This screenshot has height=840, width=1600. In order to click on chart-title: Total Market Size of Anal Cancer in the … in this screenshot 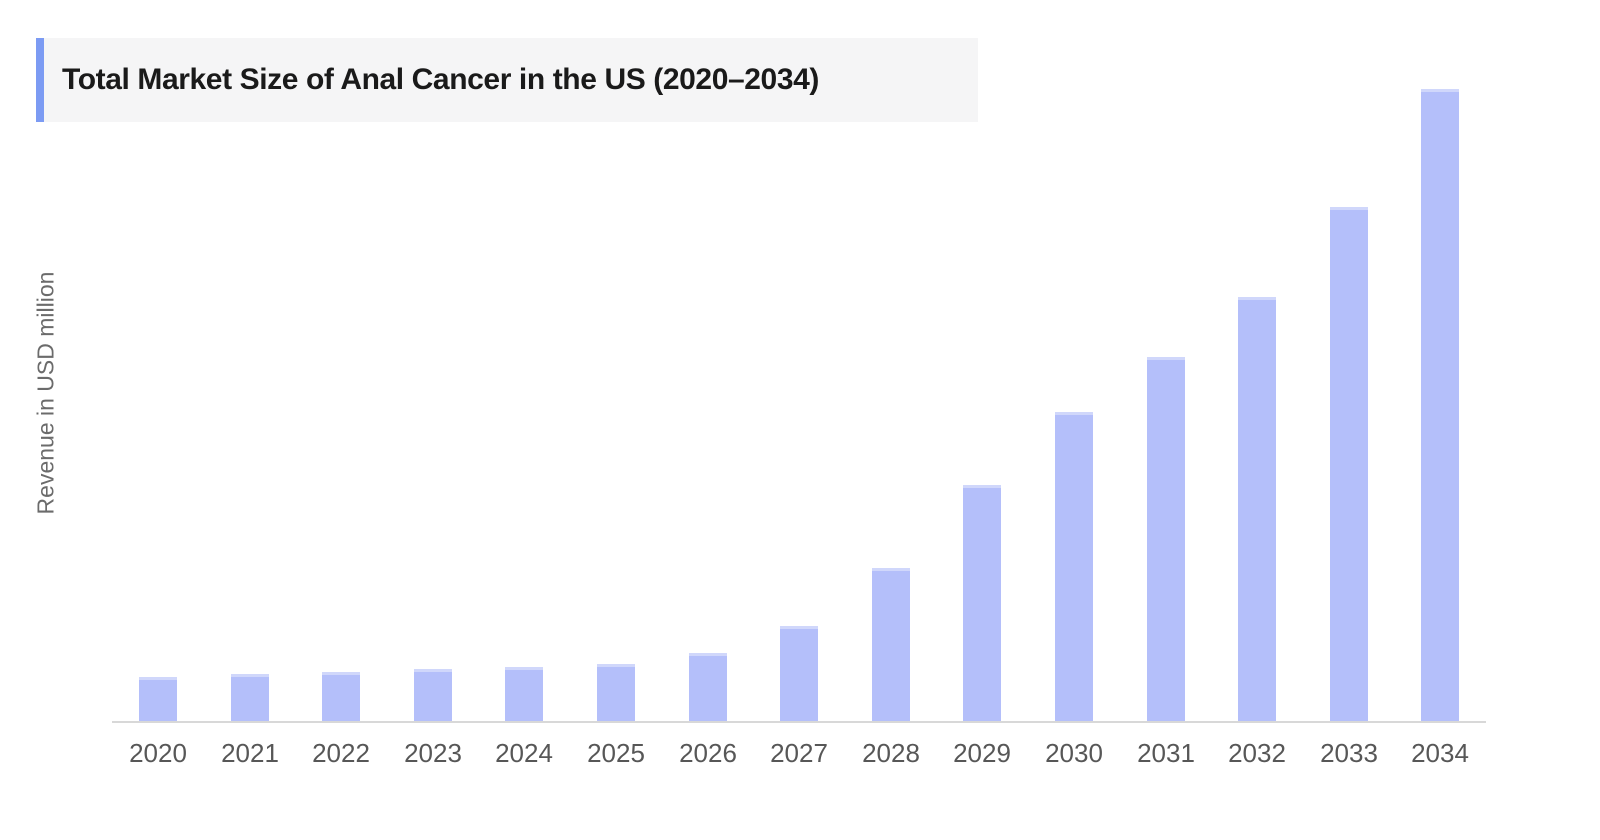, I will do `click(440, 79)`.